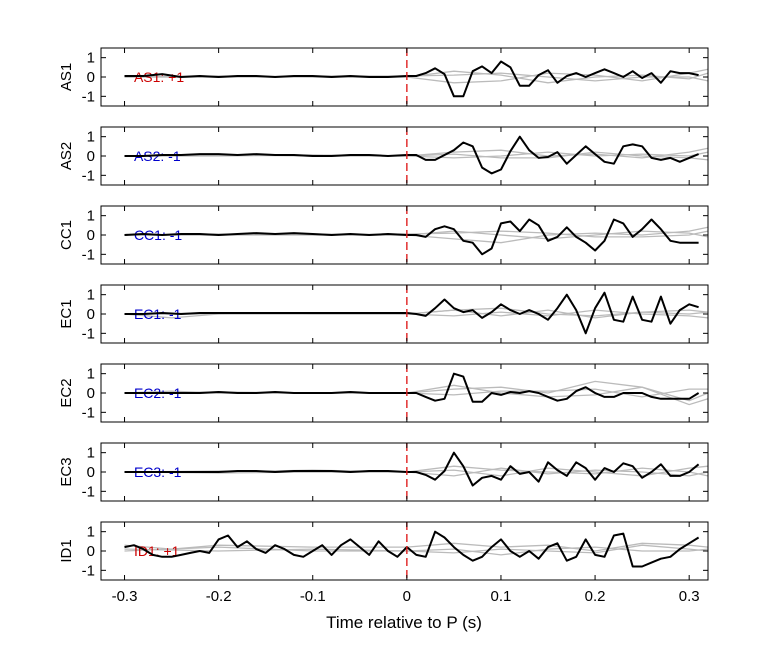 The image size is (782, 657). I want to click on station-label: AS1: +1, so click(159, 77).